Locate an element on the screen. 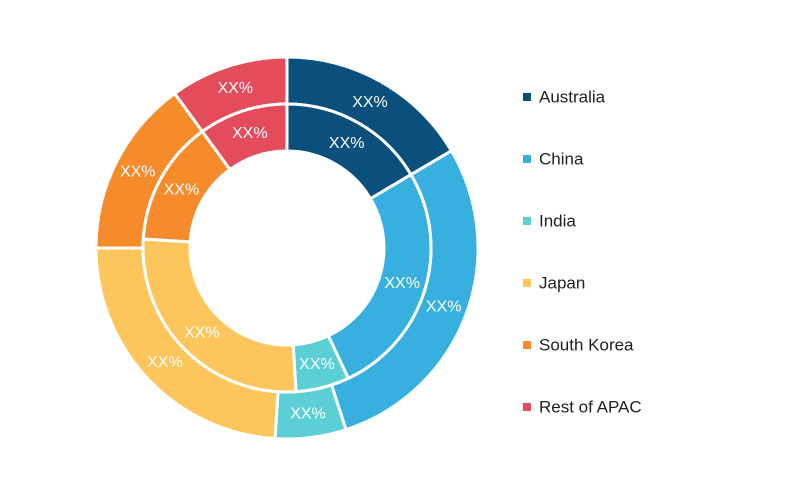  legend-label-rest-of-apac: Rest of APAC is located at coordinates (590, 407).